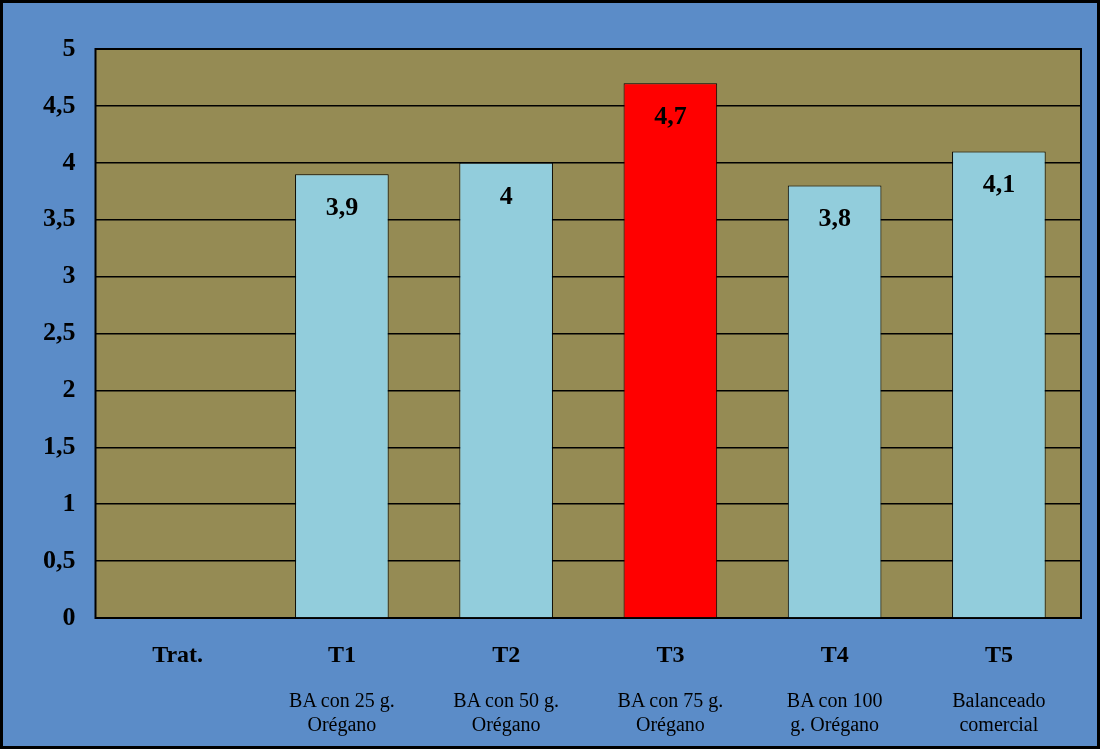 Image resolution: width=1100 pixels, height=749 pixels. What do you see at coordinates (999, 184) in the screenshot?
I see `data-label: 4,1` at bounding box center [999, 184].